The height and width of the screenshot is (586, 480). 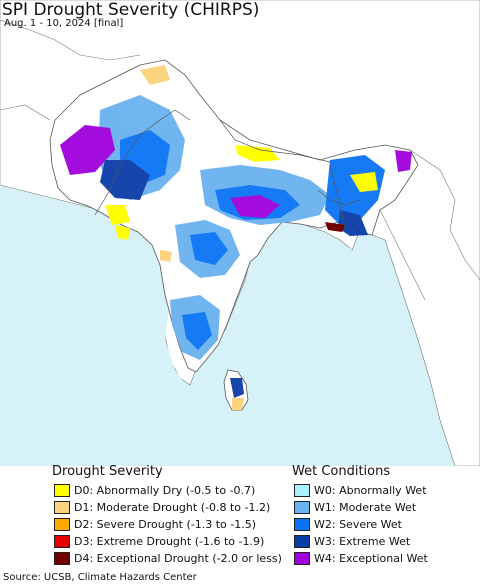 What do you see at coordinates (178, 558) in the screenshot?
I see `drought-legend-label: D4: Exceptional Drought (-2.0 or less)` at bounding box center [178, 558].